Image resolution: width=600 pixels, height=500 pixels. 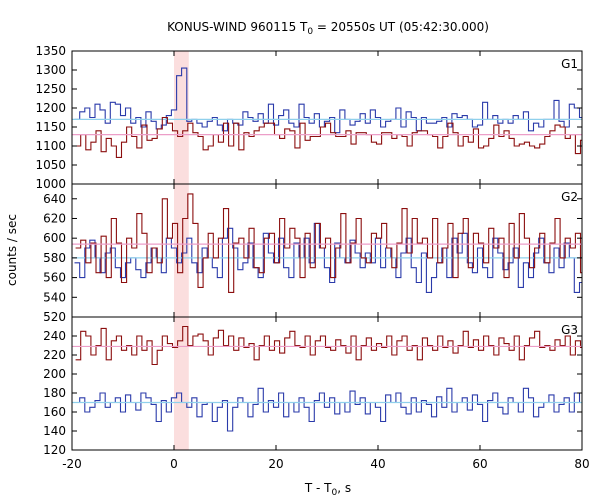 I want to click on y-tick-label: 620, so click(x=54, y=218).